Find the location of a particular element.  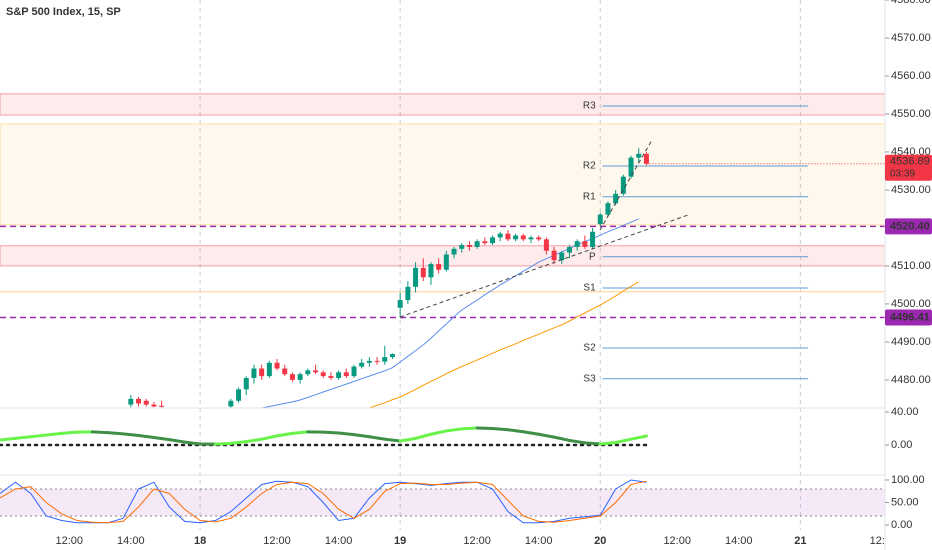

price-tag-label: 4496.41 is located at coordinates (910, 317).